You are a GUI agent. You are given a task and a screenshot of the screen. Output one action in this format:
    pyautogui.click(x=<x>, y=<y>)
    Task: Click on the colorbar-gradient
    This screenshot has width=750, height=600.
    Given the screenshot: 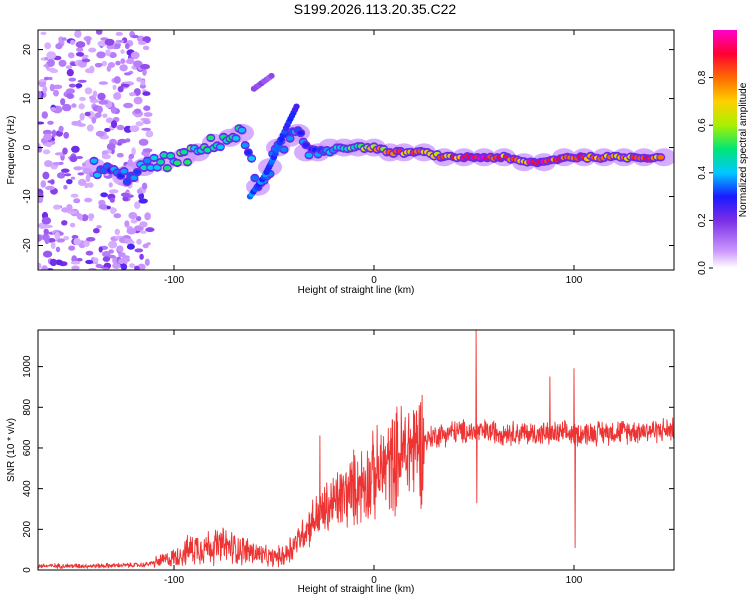 What is the action you would take?
    pyautogui.click(x=725, y=149)
    